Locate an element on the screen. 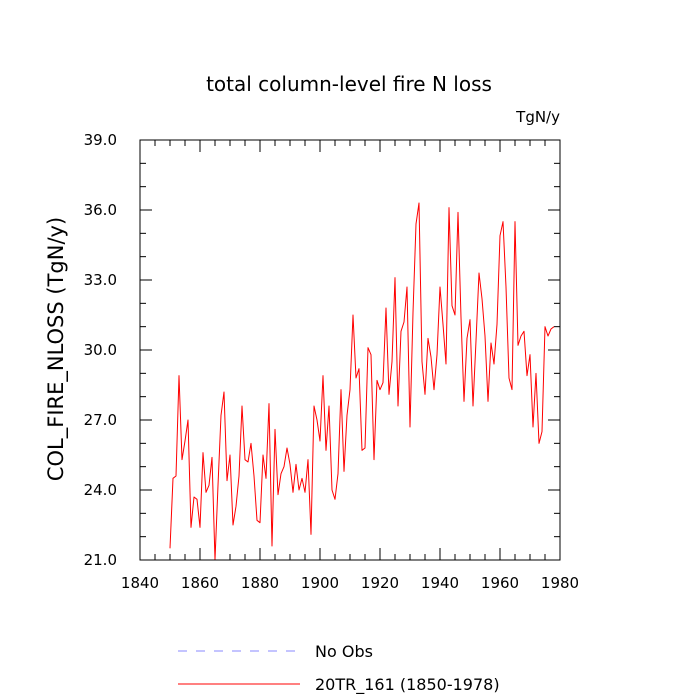 The image size is (700, 700). x-tick-label: 1960 is located at coordinates (500, 583).